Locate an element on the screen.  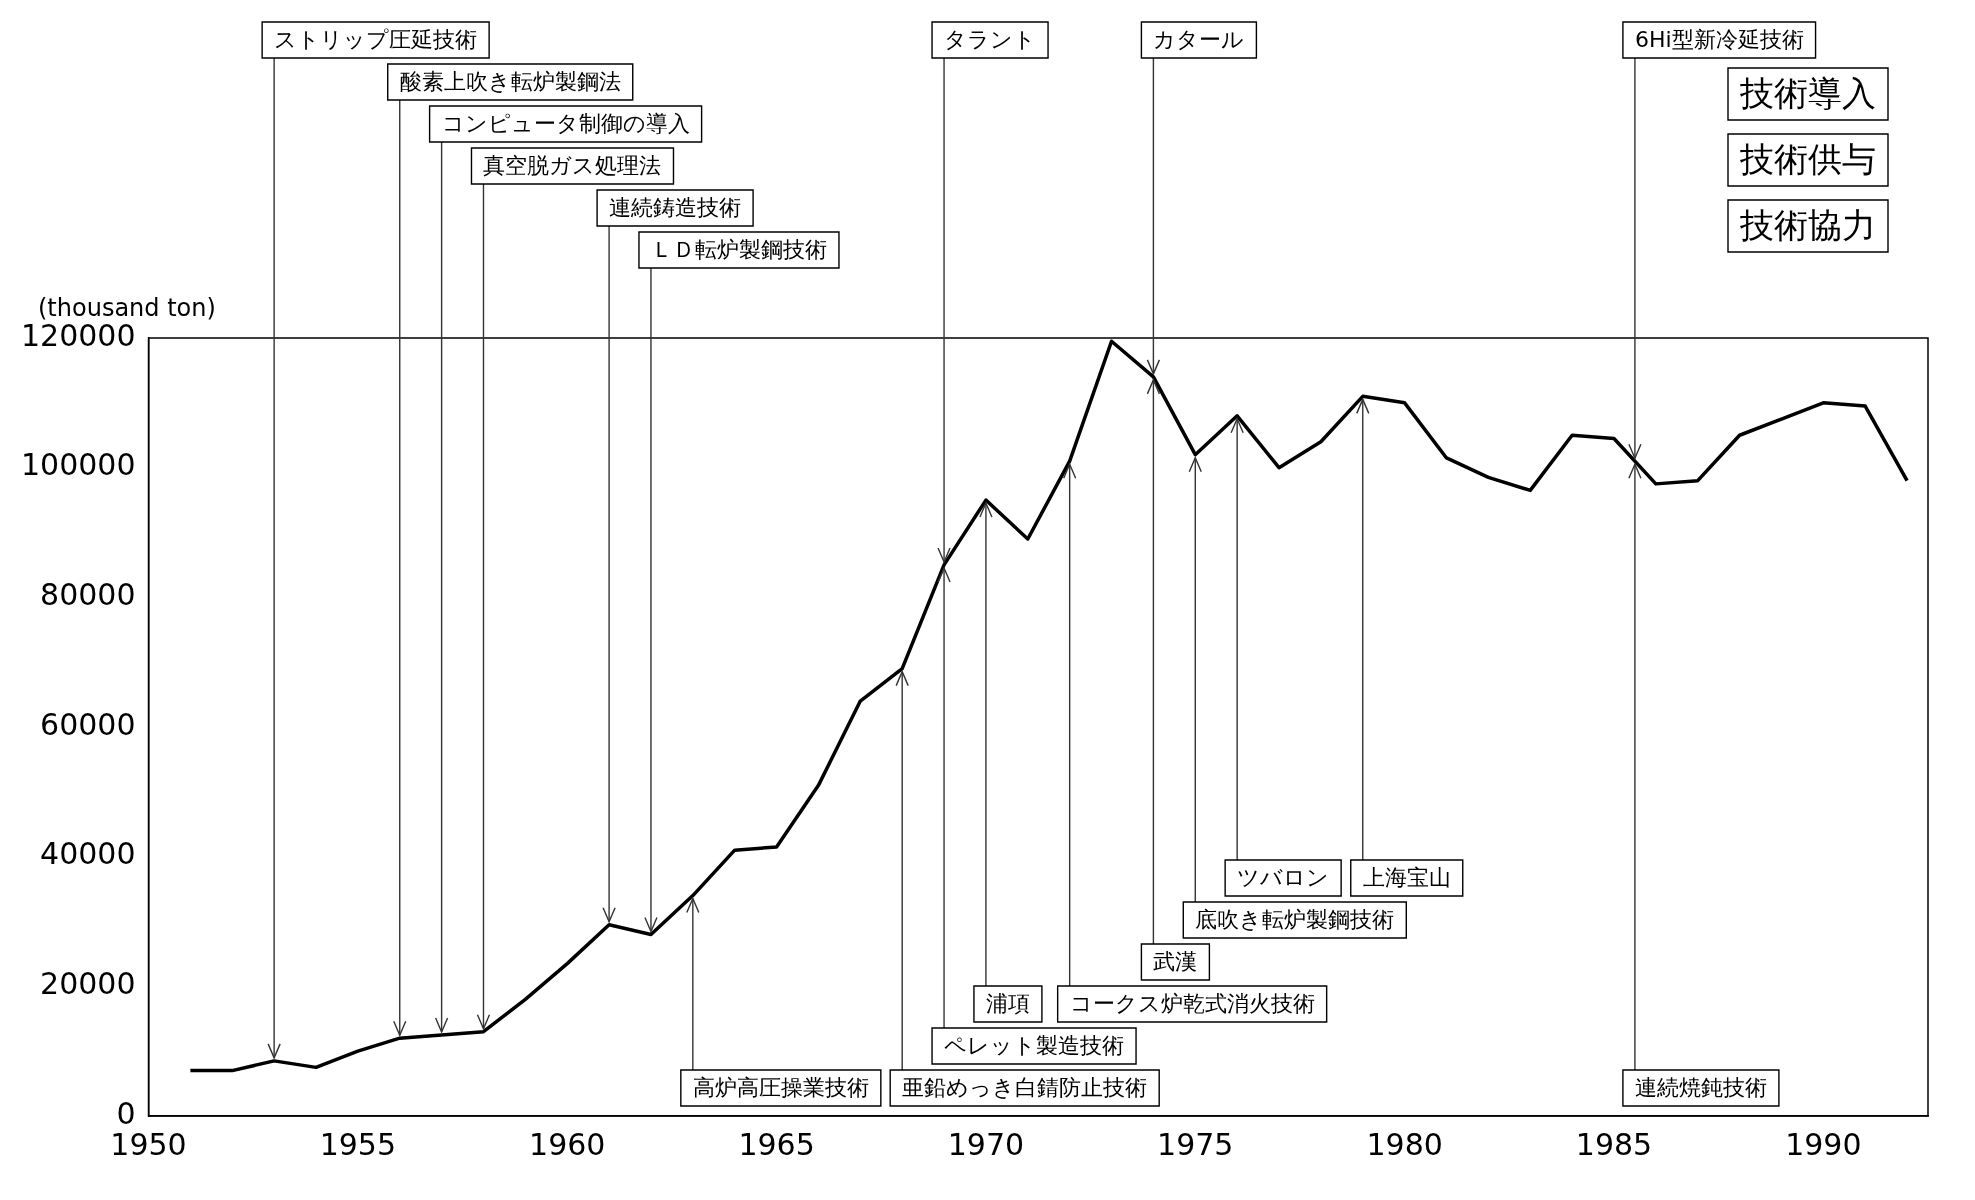
y-tick-label: 80000 is located at coordinates (88, 595).